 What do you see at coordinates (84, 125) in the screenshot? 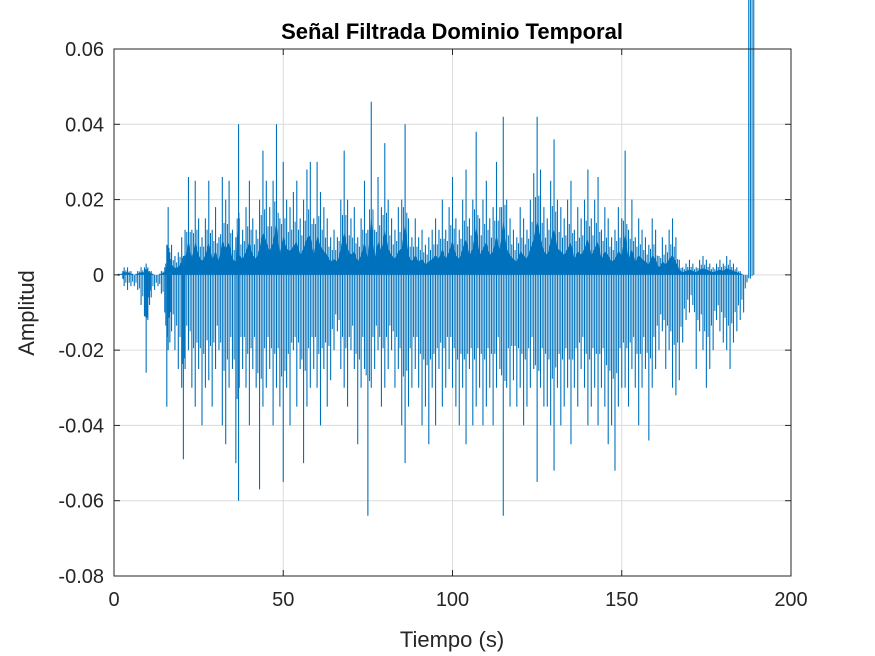
I see `y-tick-label: 0.04` at bounding box center [84, 125].